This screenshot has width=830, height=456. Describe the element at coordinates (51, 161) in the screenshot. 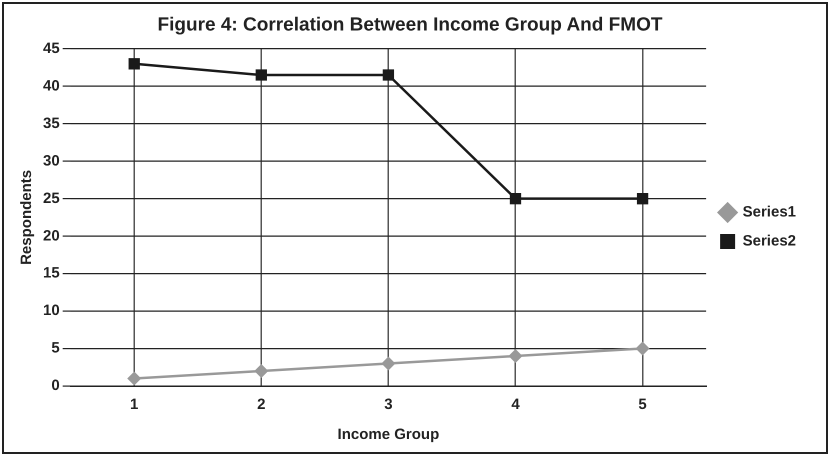

I see `y-tick-label: 30` at that location.